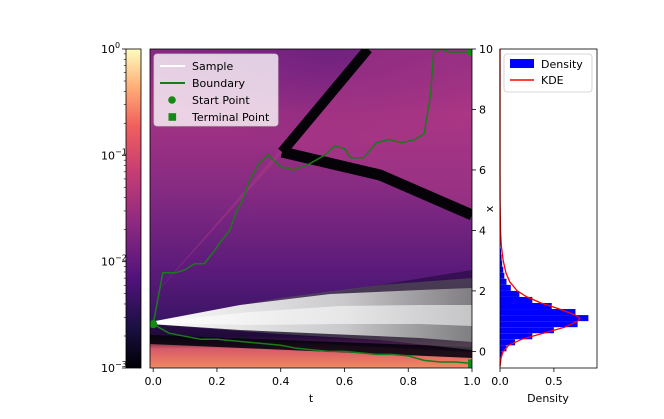 The width and height of the screenshot is (664, 419). I want to click on legend-label: Sample, so click(212, 66).